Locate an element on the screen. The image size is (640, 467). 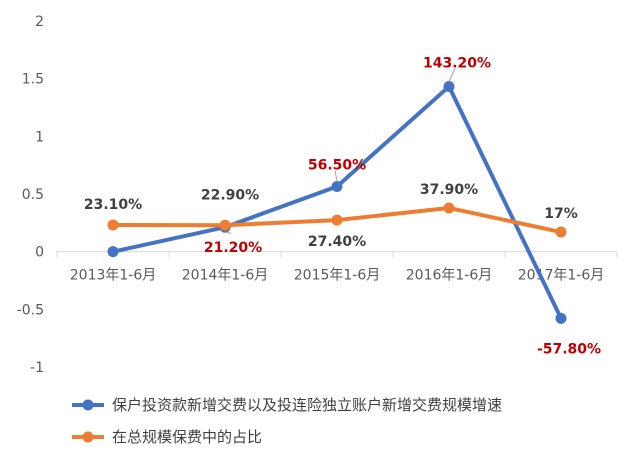
data-label: 37.90% is located at coordinates (449, 190).